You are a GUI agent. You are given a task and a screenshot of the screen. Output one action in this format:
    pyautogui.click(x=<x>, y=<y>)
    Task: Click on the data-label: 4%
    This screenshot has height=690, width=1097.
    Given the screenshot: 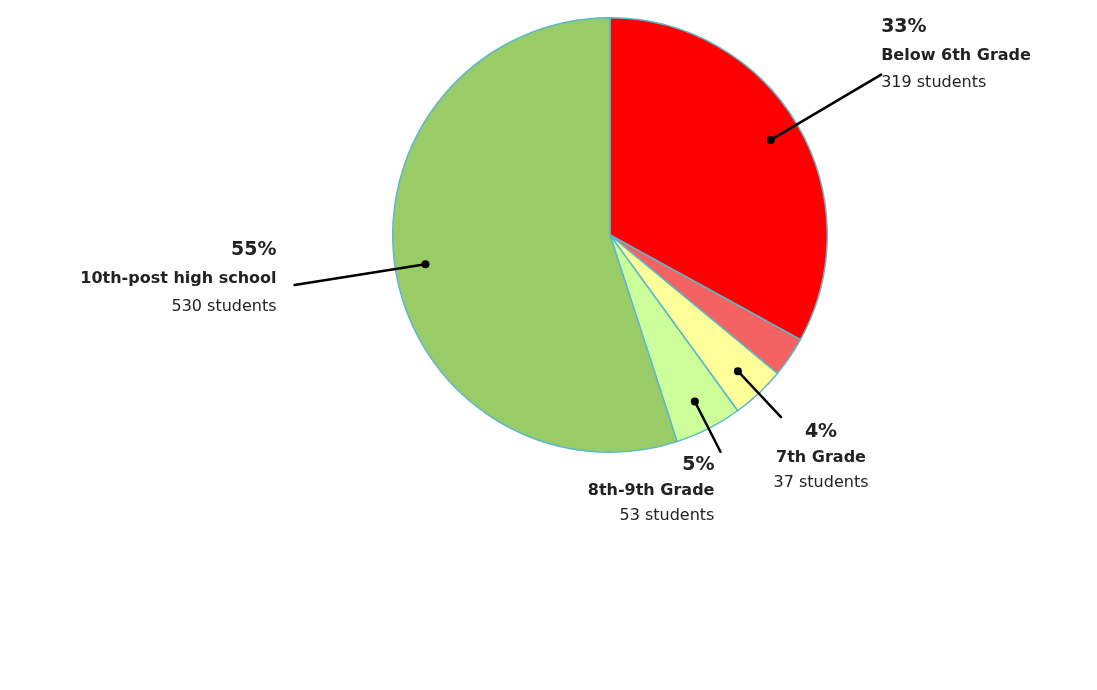 What is the action you would take?
    pyautogui.click(x=821, y=430)
    